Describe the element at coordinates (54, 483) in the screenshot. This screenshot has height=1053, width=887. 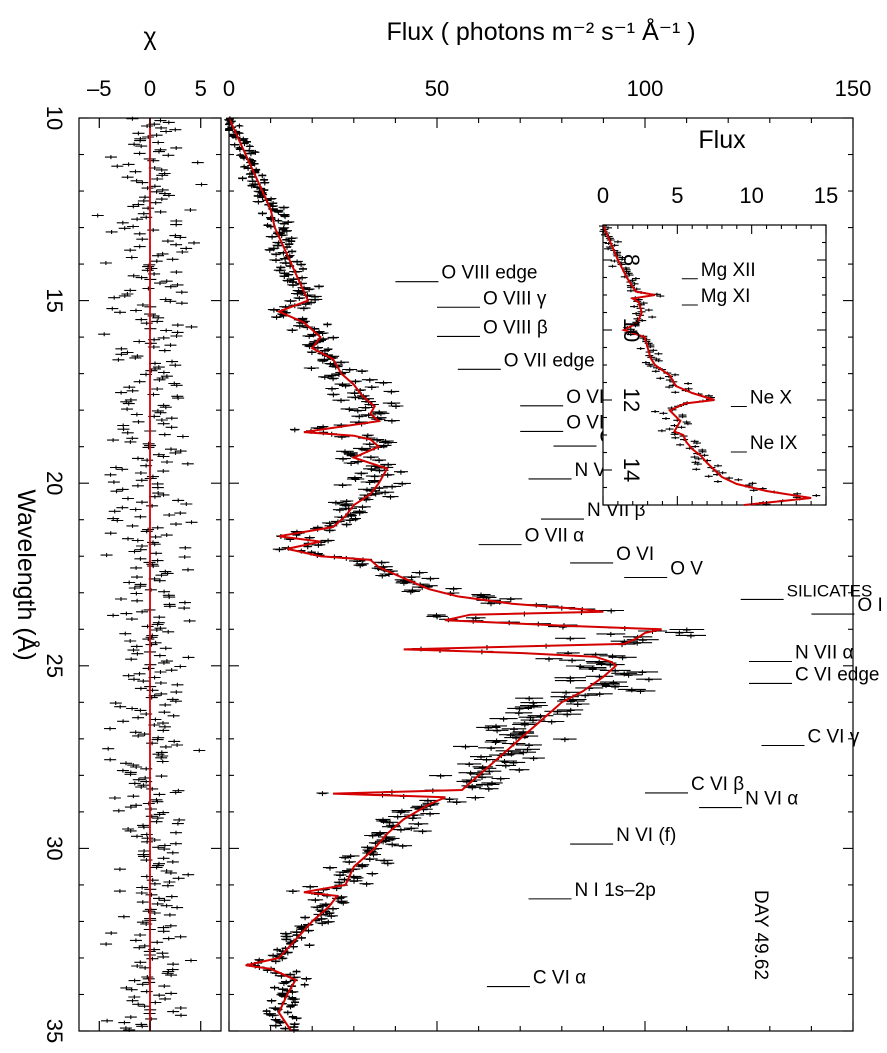
I see `wavelength-tick-label: 20` at that location.